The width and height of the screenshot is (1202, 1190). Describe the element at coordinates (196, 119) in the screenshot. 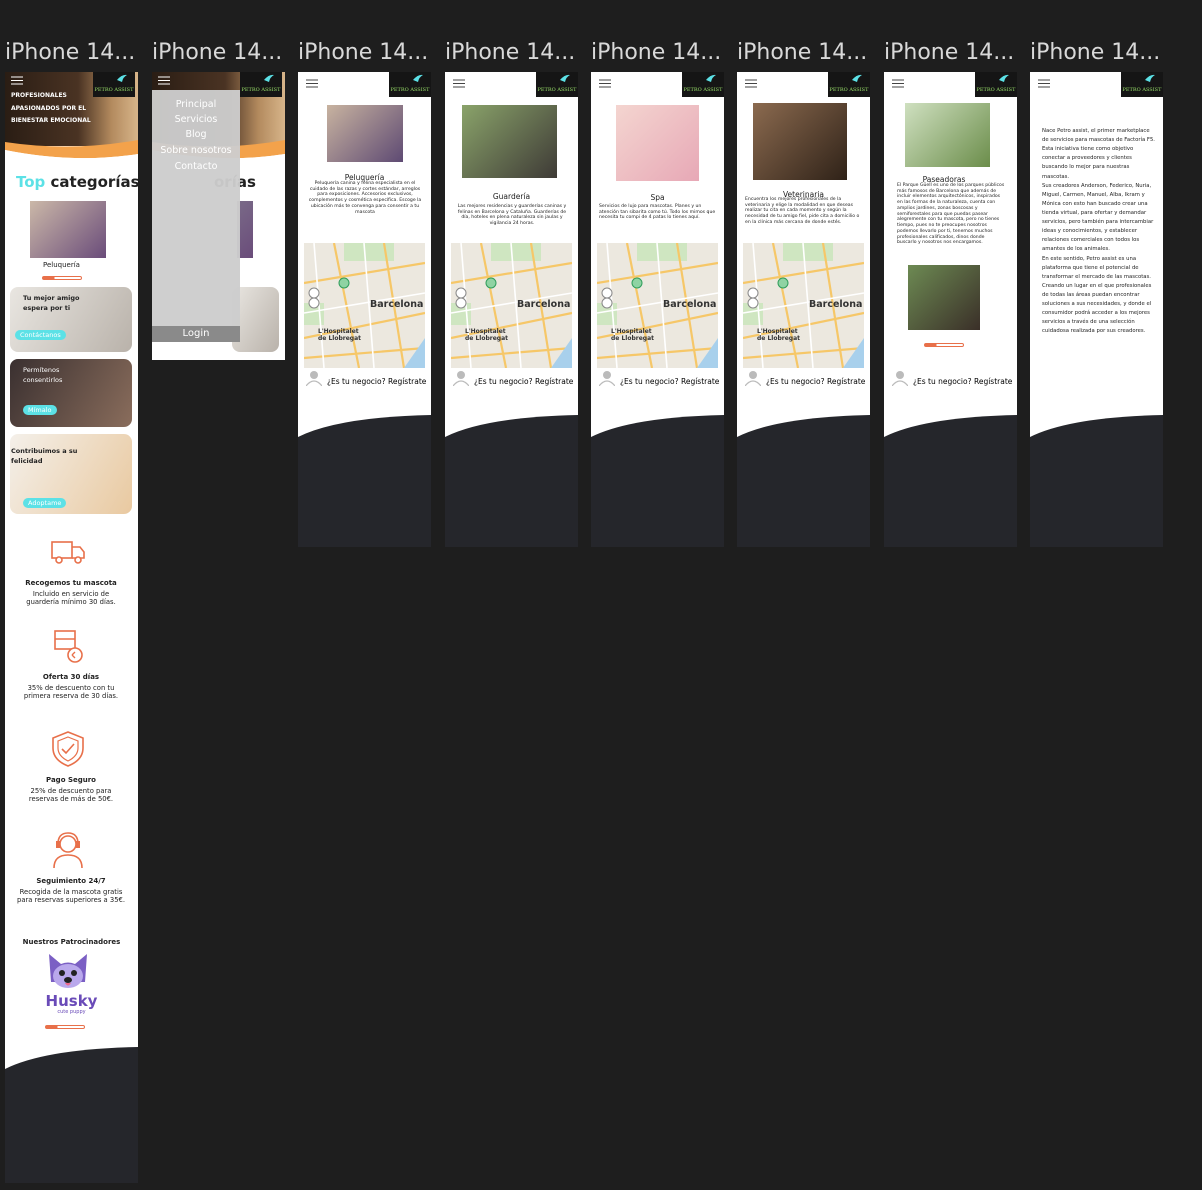

I see `menu-item: Servicios` at that location.